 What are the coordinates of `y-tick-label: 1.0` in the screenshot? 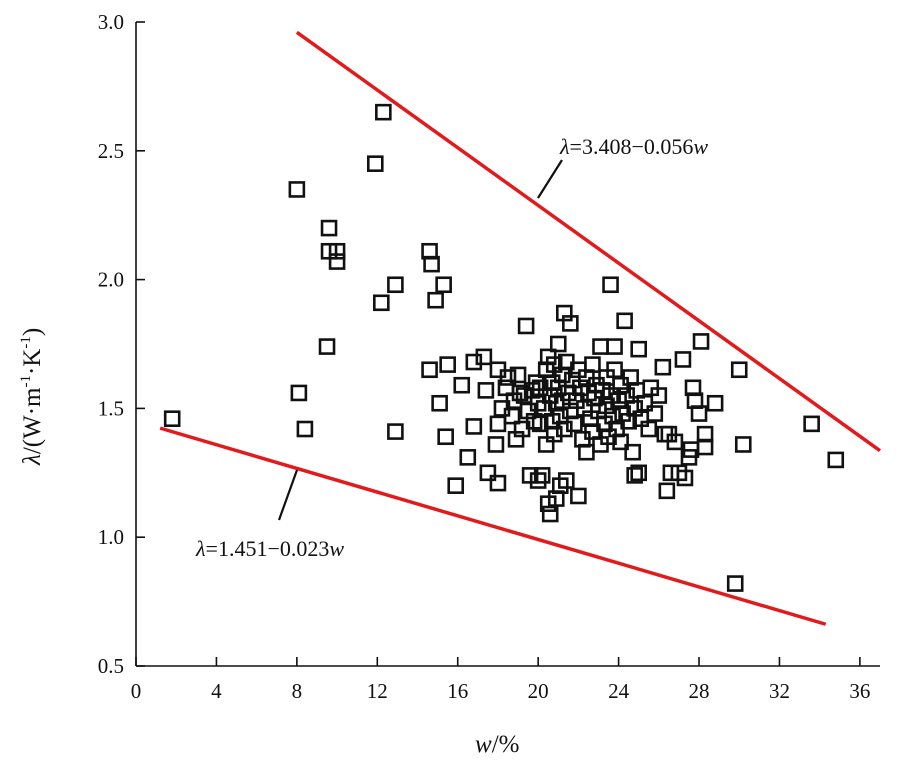 It's located at (111, 537).